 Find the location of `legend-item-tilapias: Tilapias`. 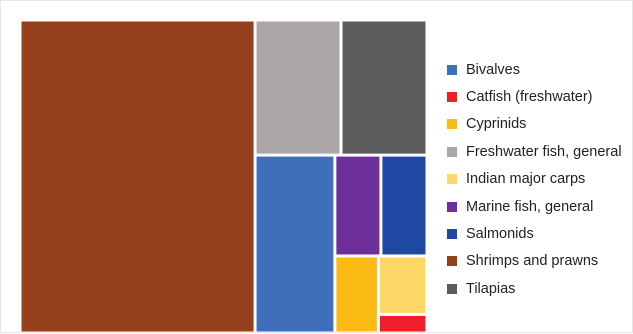

legend-item-tilapias: Tilapias is located at coordinates (539, 288).